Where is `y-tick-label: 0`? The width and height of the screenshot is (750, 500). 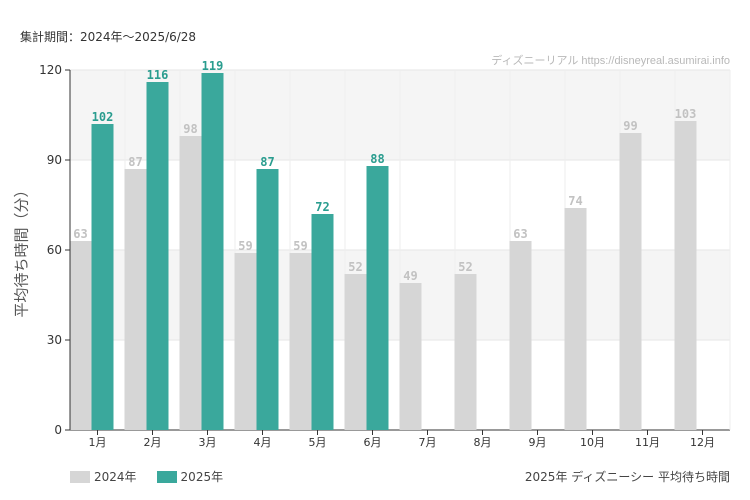 y-tick-label: 0 is located at coordinates (58, 430).